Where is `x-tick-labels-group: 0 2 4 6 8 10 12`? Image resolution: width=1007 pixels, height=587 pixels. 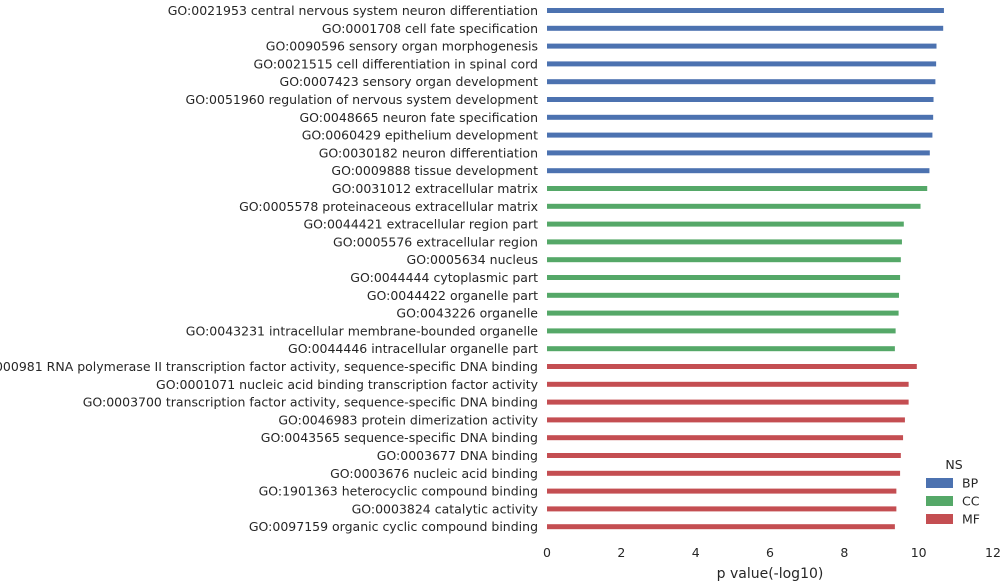 x-tick-labels-group: 0 2 4 6 8 10 12 is located at coordinates (772, 552).